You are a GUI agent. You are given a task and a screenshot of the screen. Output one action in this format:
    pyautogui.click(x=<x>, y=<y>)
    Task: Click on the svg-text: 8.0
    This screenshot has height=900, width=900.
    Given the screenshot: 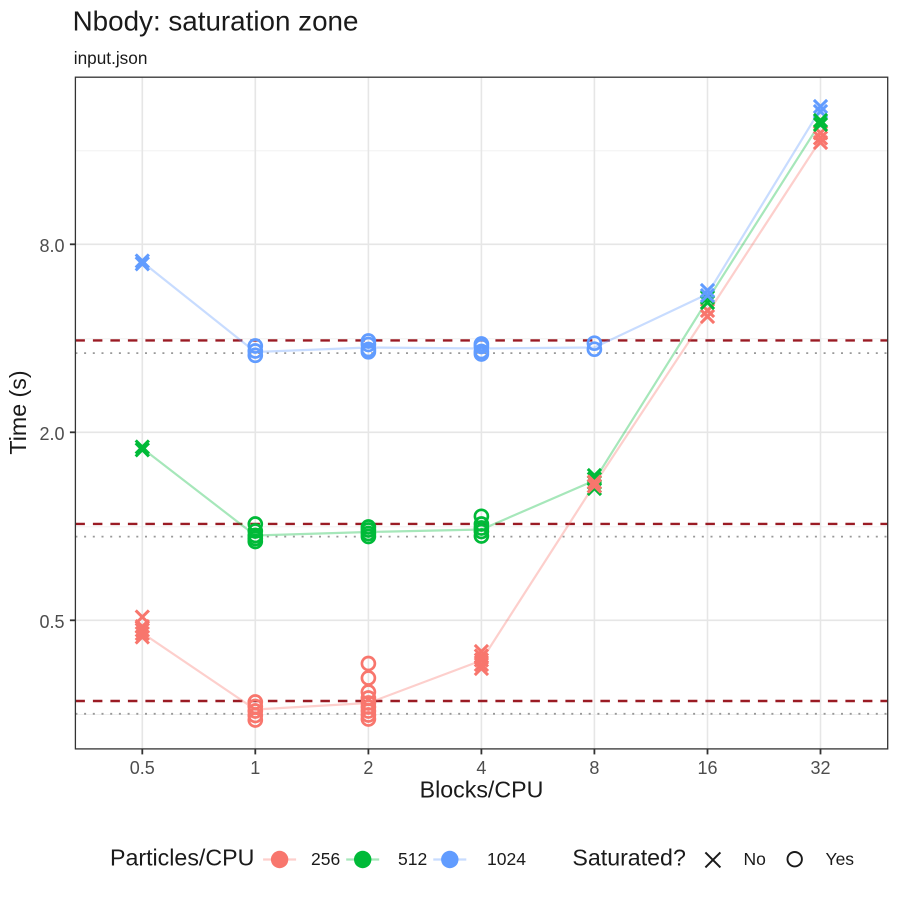 What is the action you would take?
    pyautogui.click(x=51, y=246)
    